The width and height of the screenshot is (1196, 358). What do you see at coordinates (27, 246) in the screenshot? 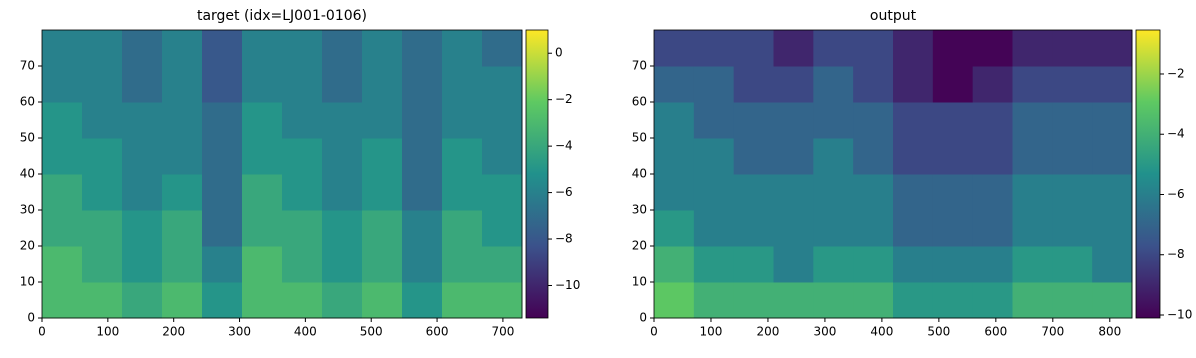
I see `y-tick-label: 20` at bounding box center [27, 246].